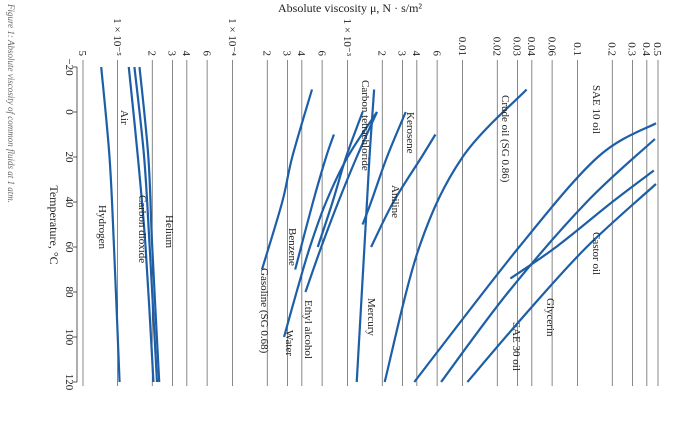 The image size is (700, 424). I want to click on curve-label: Helium, so click(169, 231).